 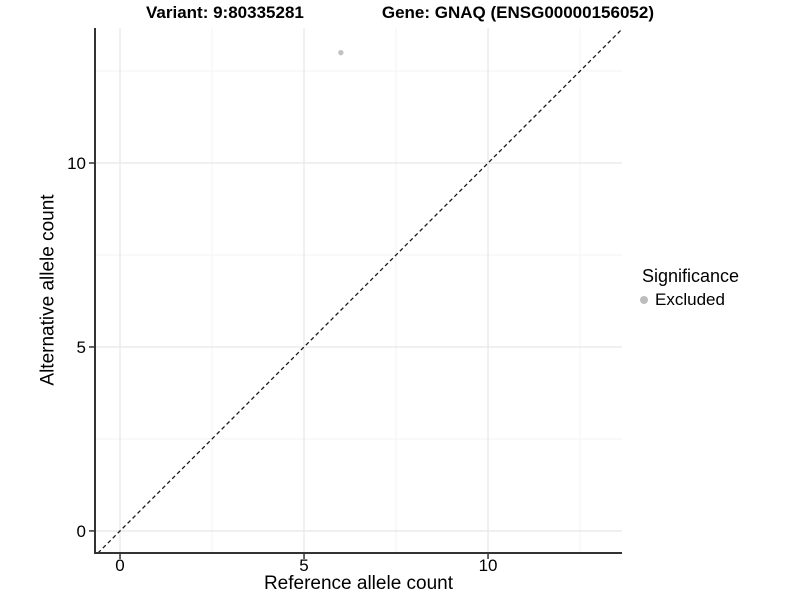 I want to click on legend-title: Significance, so click(x=691, y=276).